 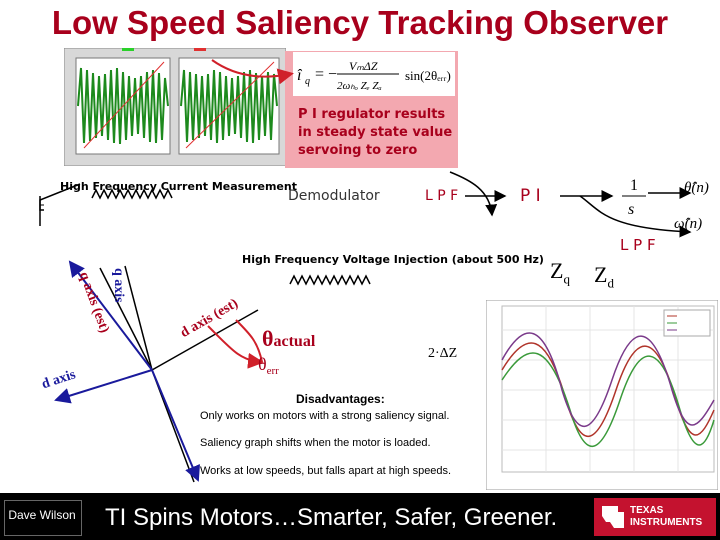 I want to click on q-axis-label: q axis, so click(x=118, y=285).